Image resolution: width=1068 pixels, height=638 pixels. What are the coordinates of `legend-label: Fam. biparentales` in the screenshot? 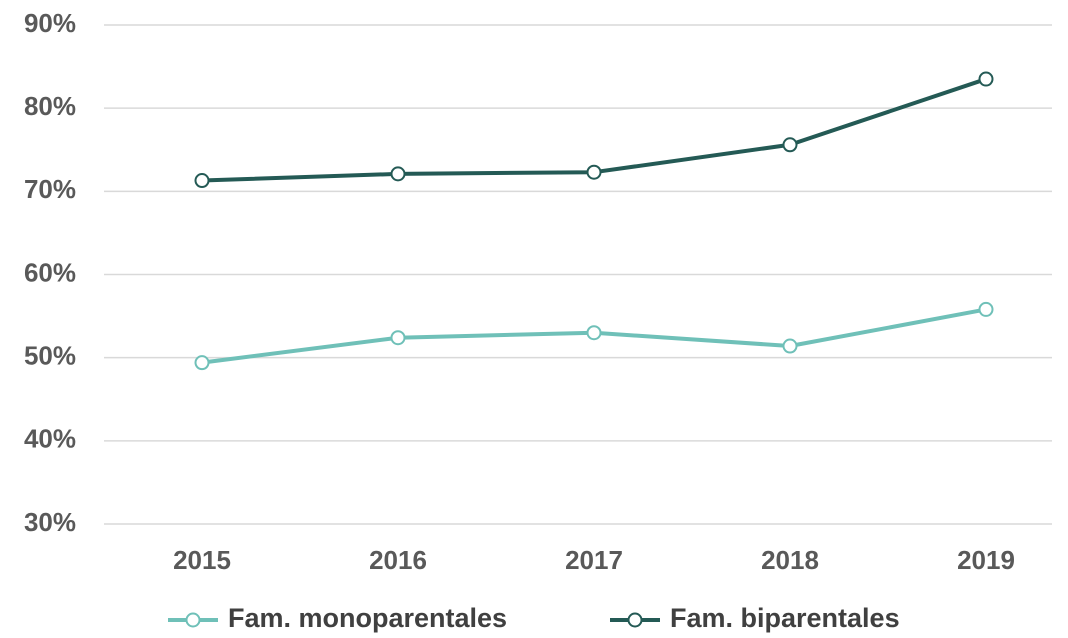 It's located at (785, 618).